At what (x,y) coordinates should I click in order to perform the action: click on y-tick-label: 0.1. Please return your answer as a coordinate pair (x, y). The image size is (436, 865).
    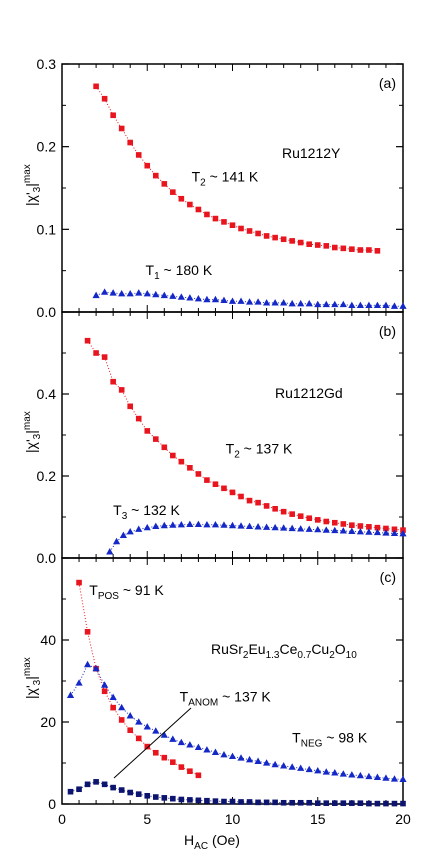
    Looking at the image, I should click on (47, 229).